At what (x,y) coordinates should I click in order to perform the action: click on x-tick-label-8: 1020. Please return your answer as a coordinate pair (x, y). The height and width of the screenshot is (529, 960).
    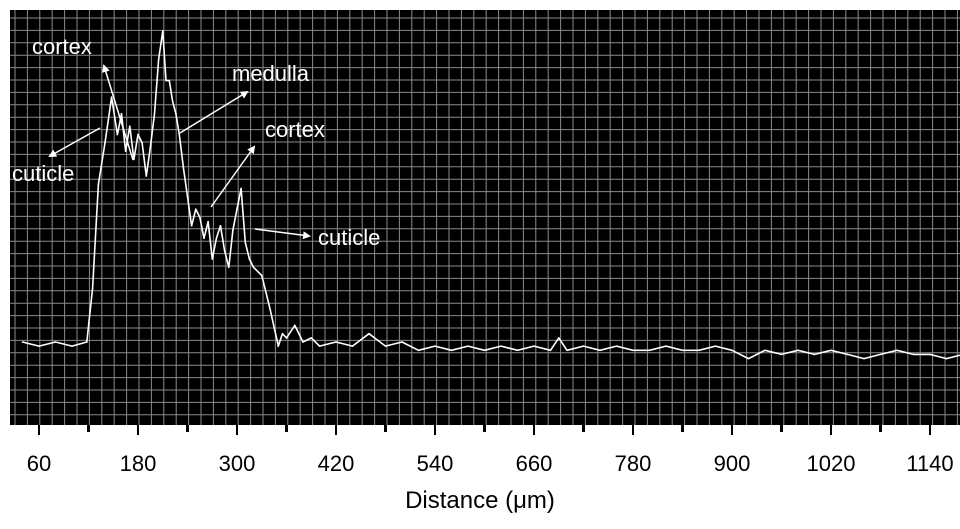
    Looking at the image, I should click on (831, 463).